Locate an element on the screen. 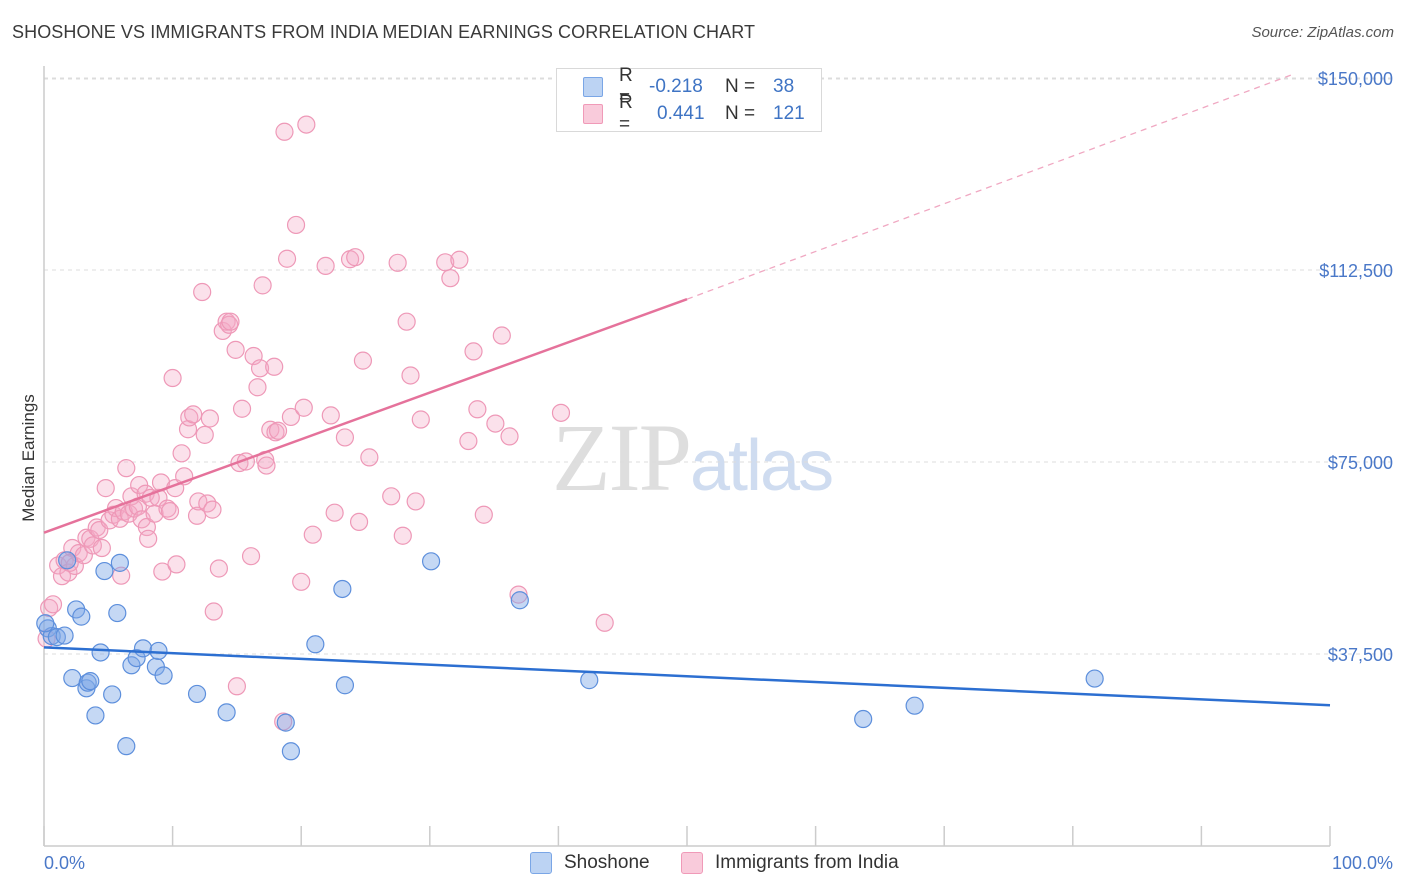  shoshone-swatch is located at coordinates (593, 87).